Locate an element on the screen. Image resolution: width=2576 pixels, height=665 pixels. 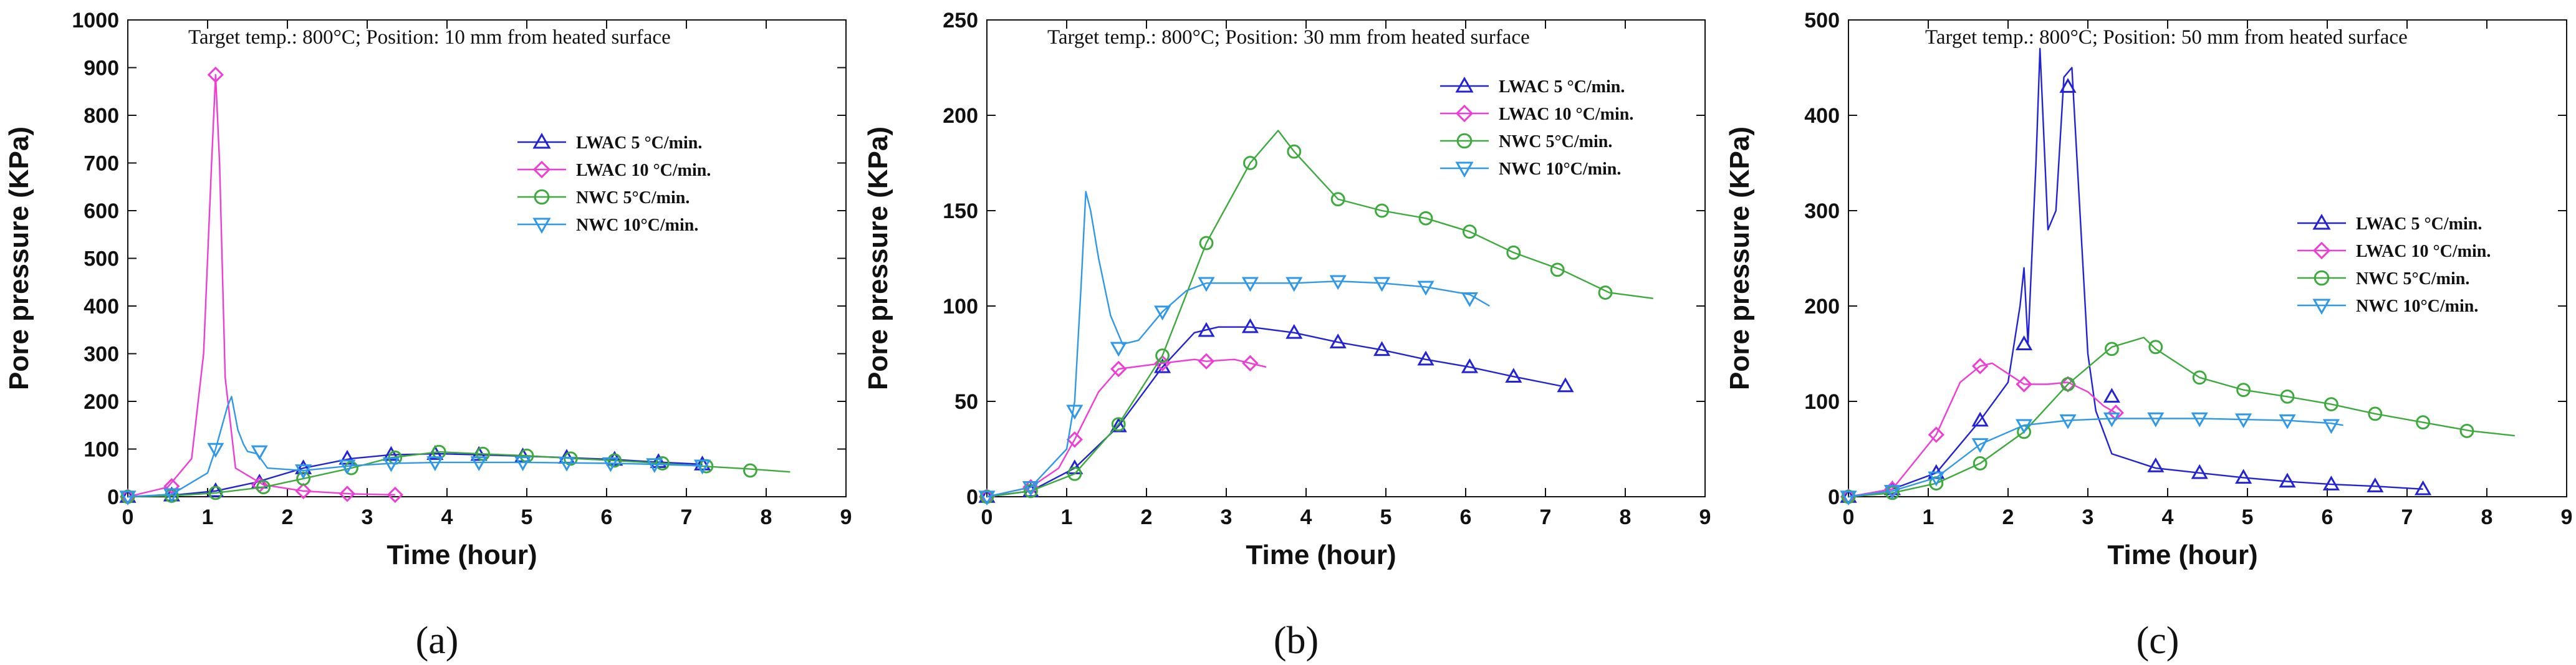
legend-label: NWC 5°C/min. is located at coordinates (633, 198).